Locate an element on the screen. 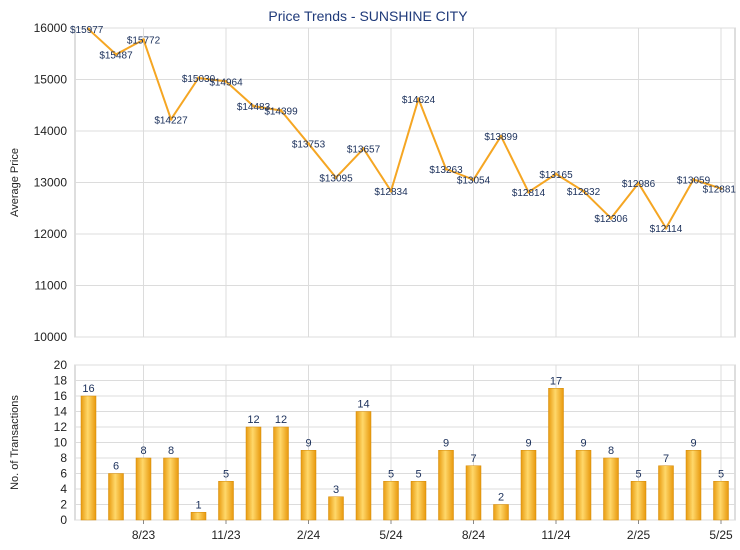 This screenshot has width=740, height=550. y-tick-label: 6 is located at coordinates (63, 474).